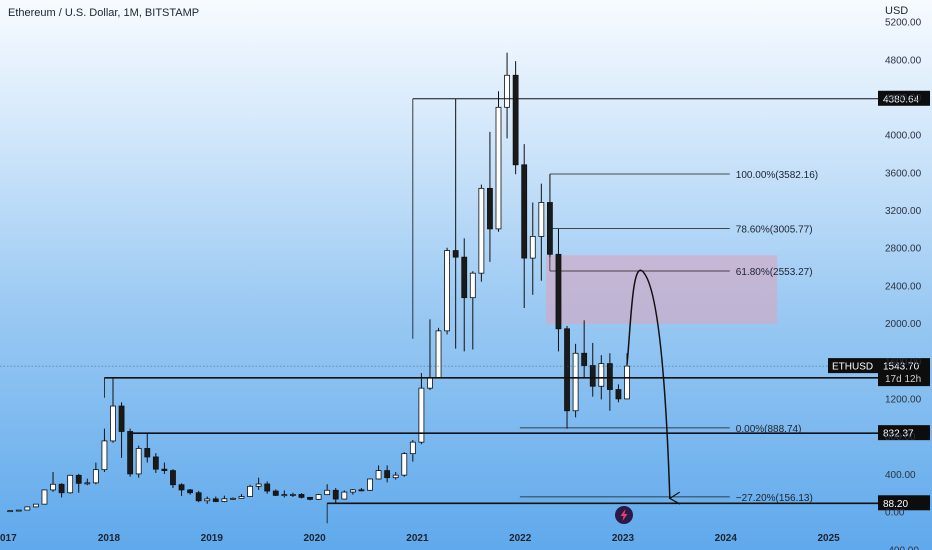 Image resolution: width=932 pixels, height=550 pixels. What do you see at coordinates (903, 23) in the screenshot?
I see `y-tick-label: 5200.00` at bounding box center [903, 23].